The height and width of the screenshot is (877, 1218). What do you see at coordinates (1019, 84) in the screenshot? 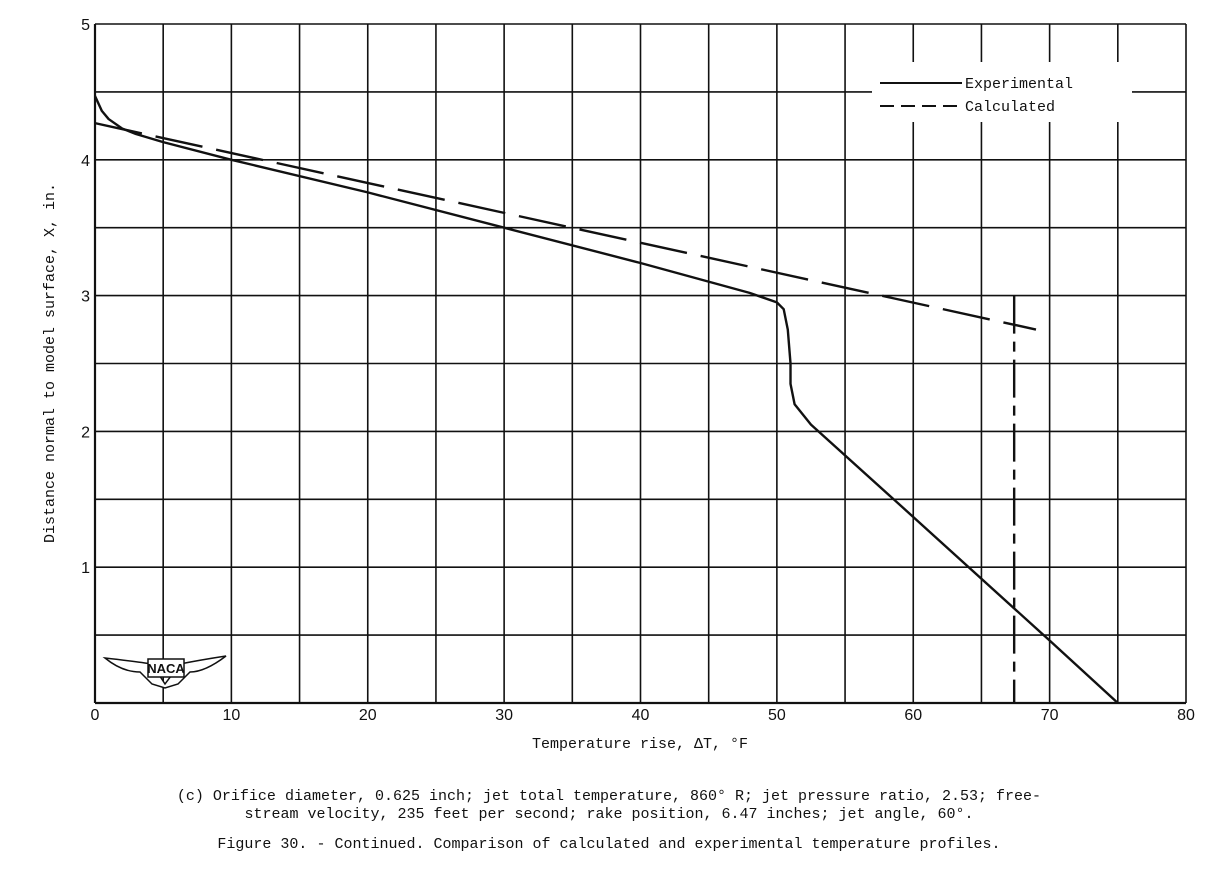
I see `legend-experimental-label: Experimental` at bounding box center [1019, 84].